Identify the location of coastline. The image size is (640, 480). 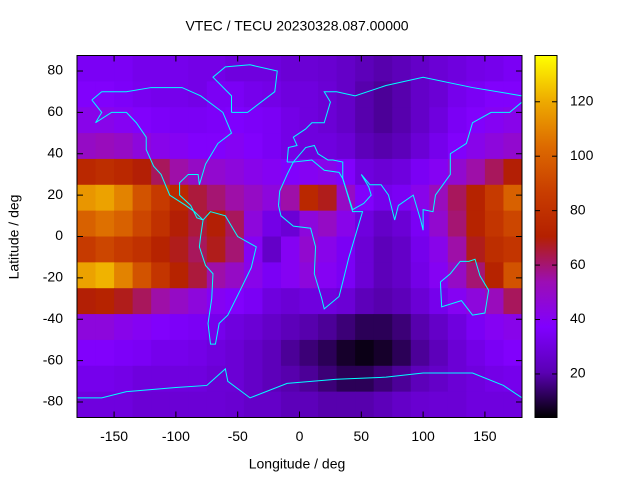
(245, 88).